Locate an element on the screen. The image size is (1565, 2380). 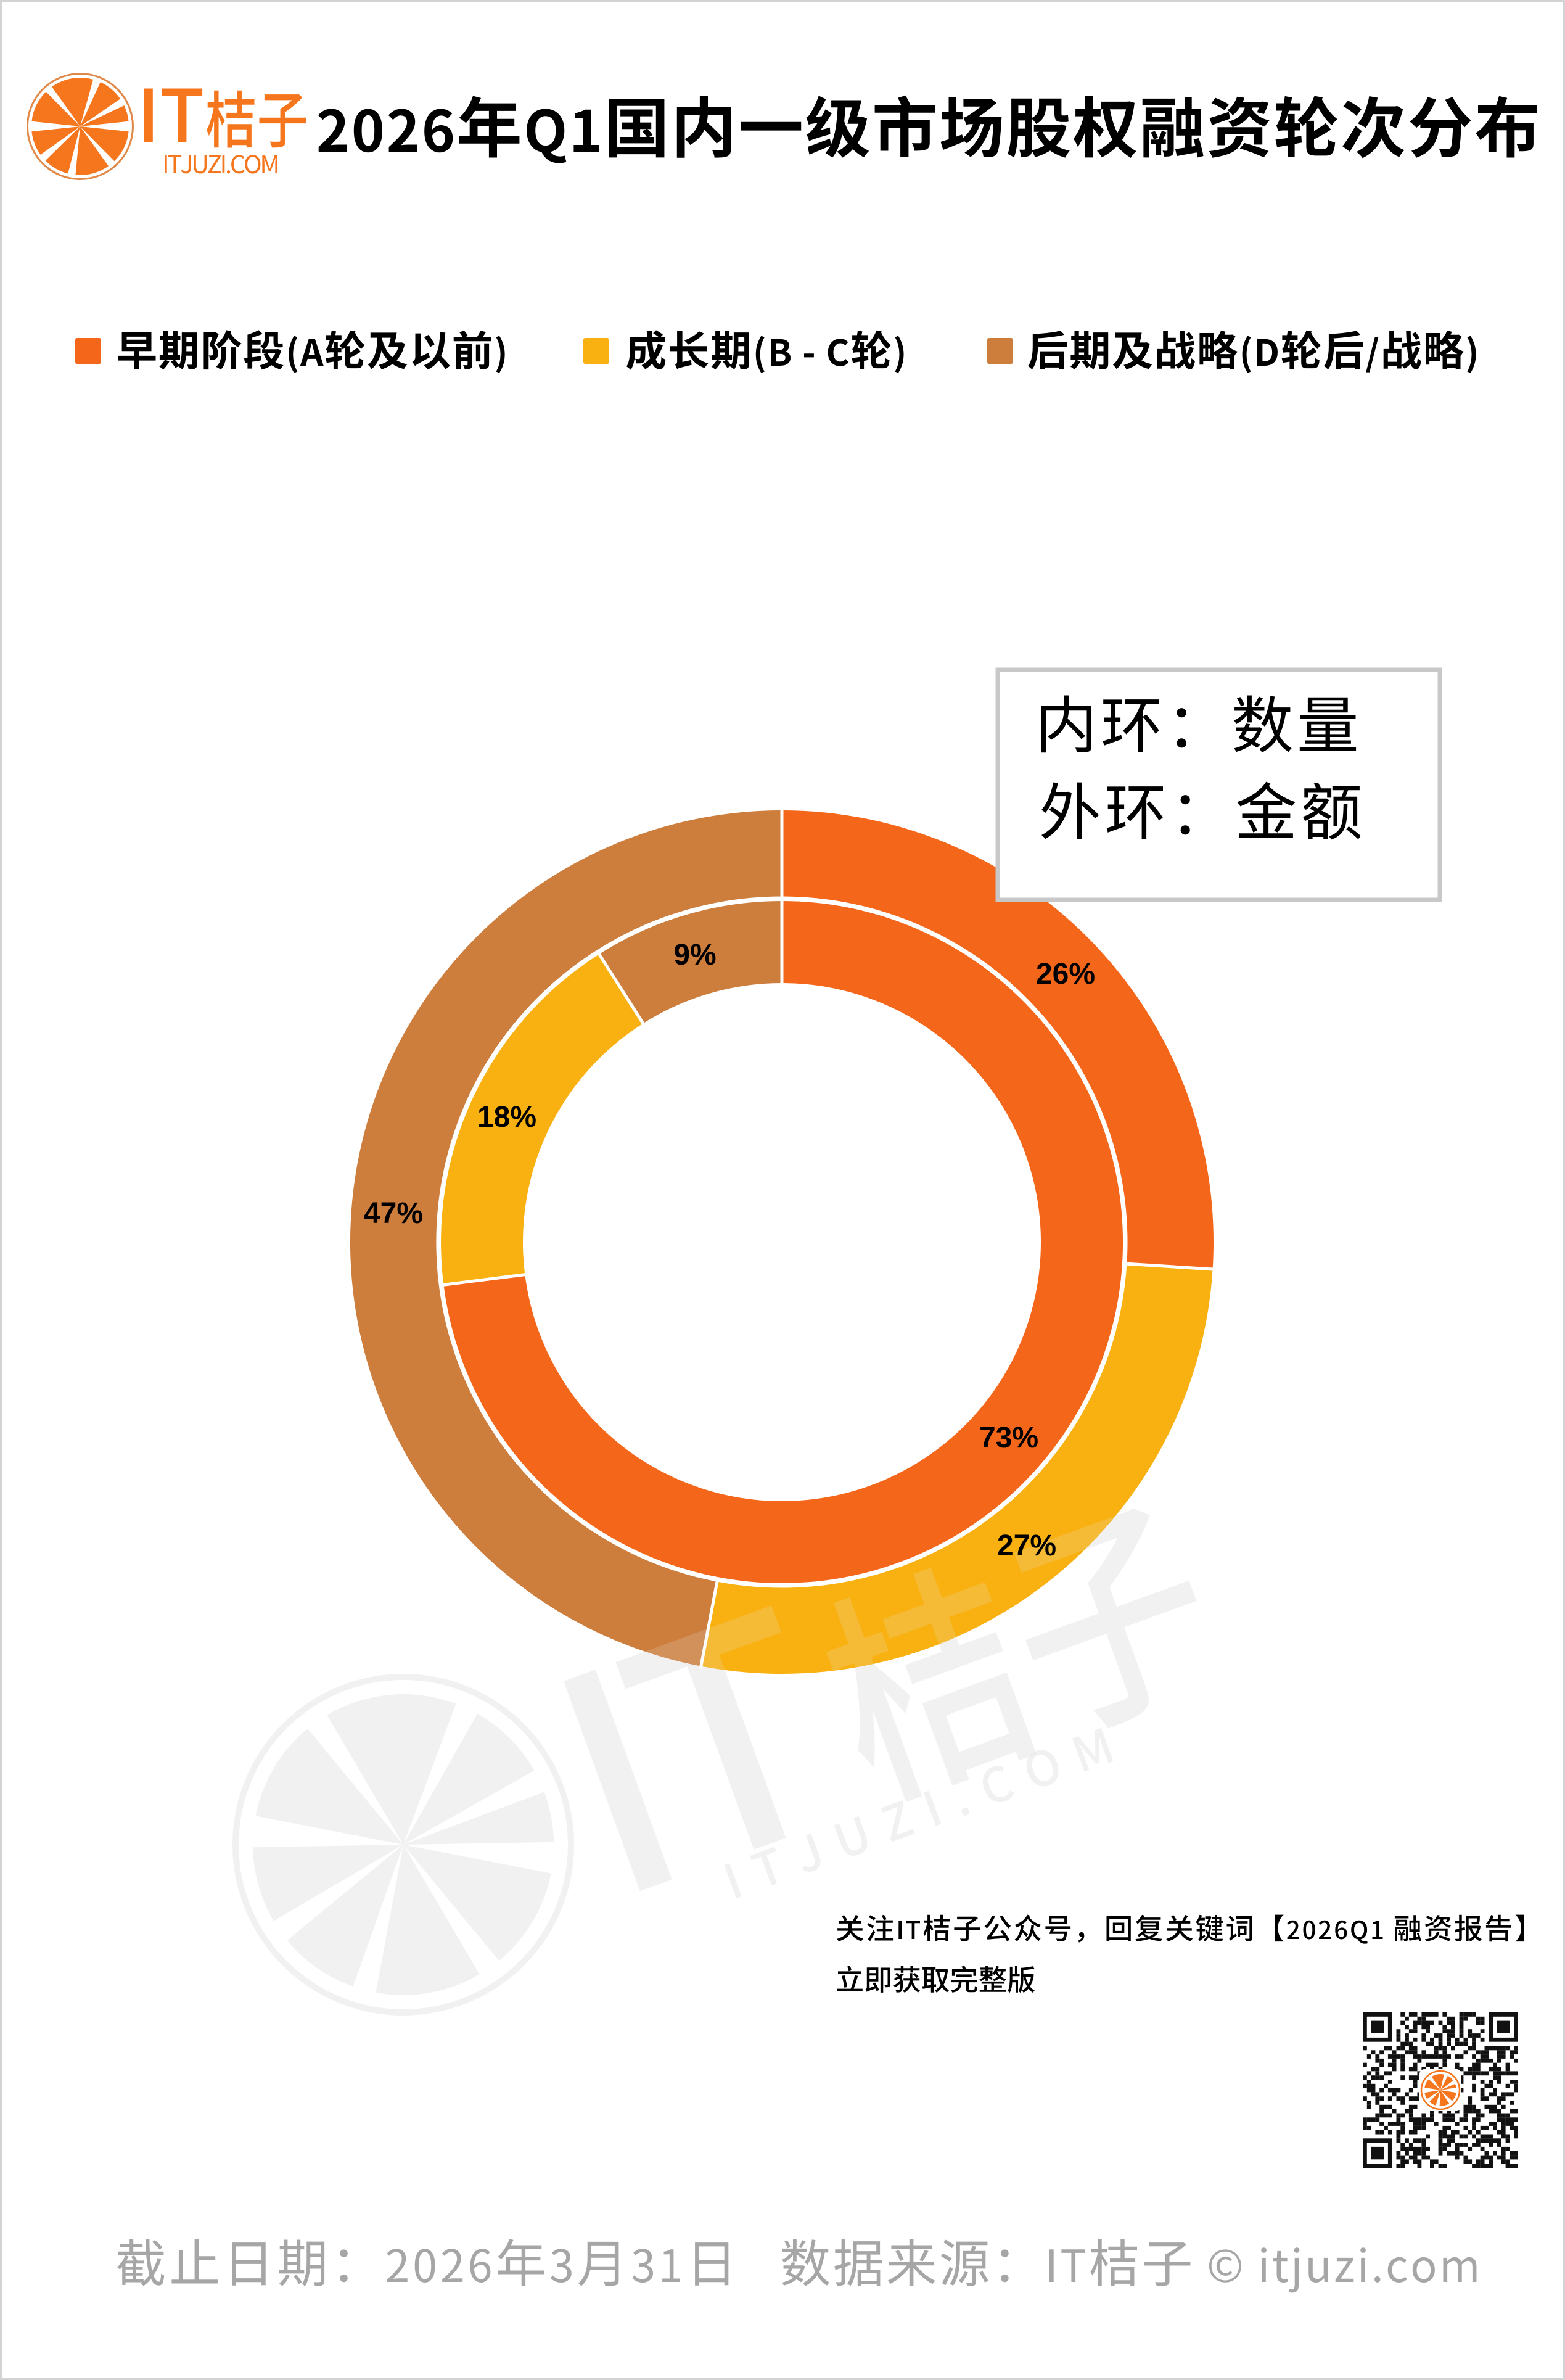
svg-text: 26% is located at coordinates (1065, 974).